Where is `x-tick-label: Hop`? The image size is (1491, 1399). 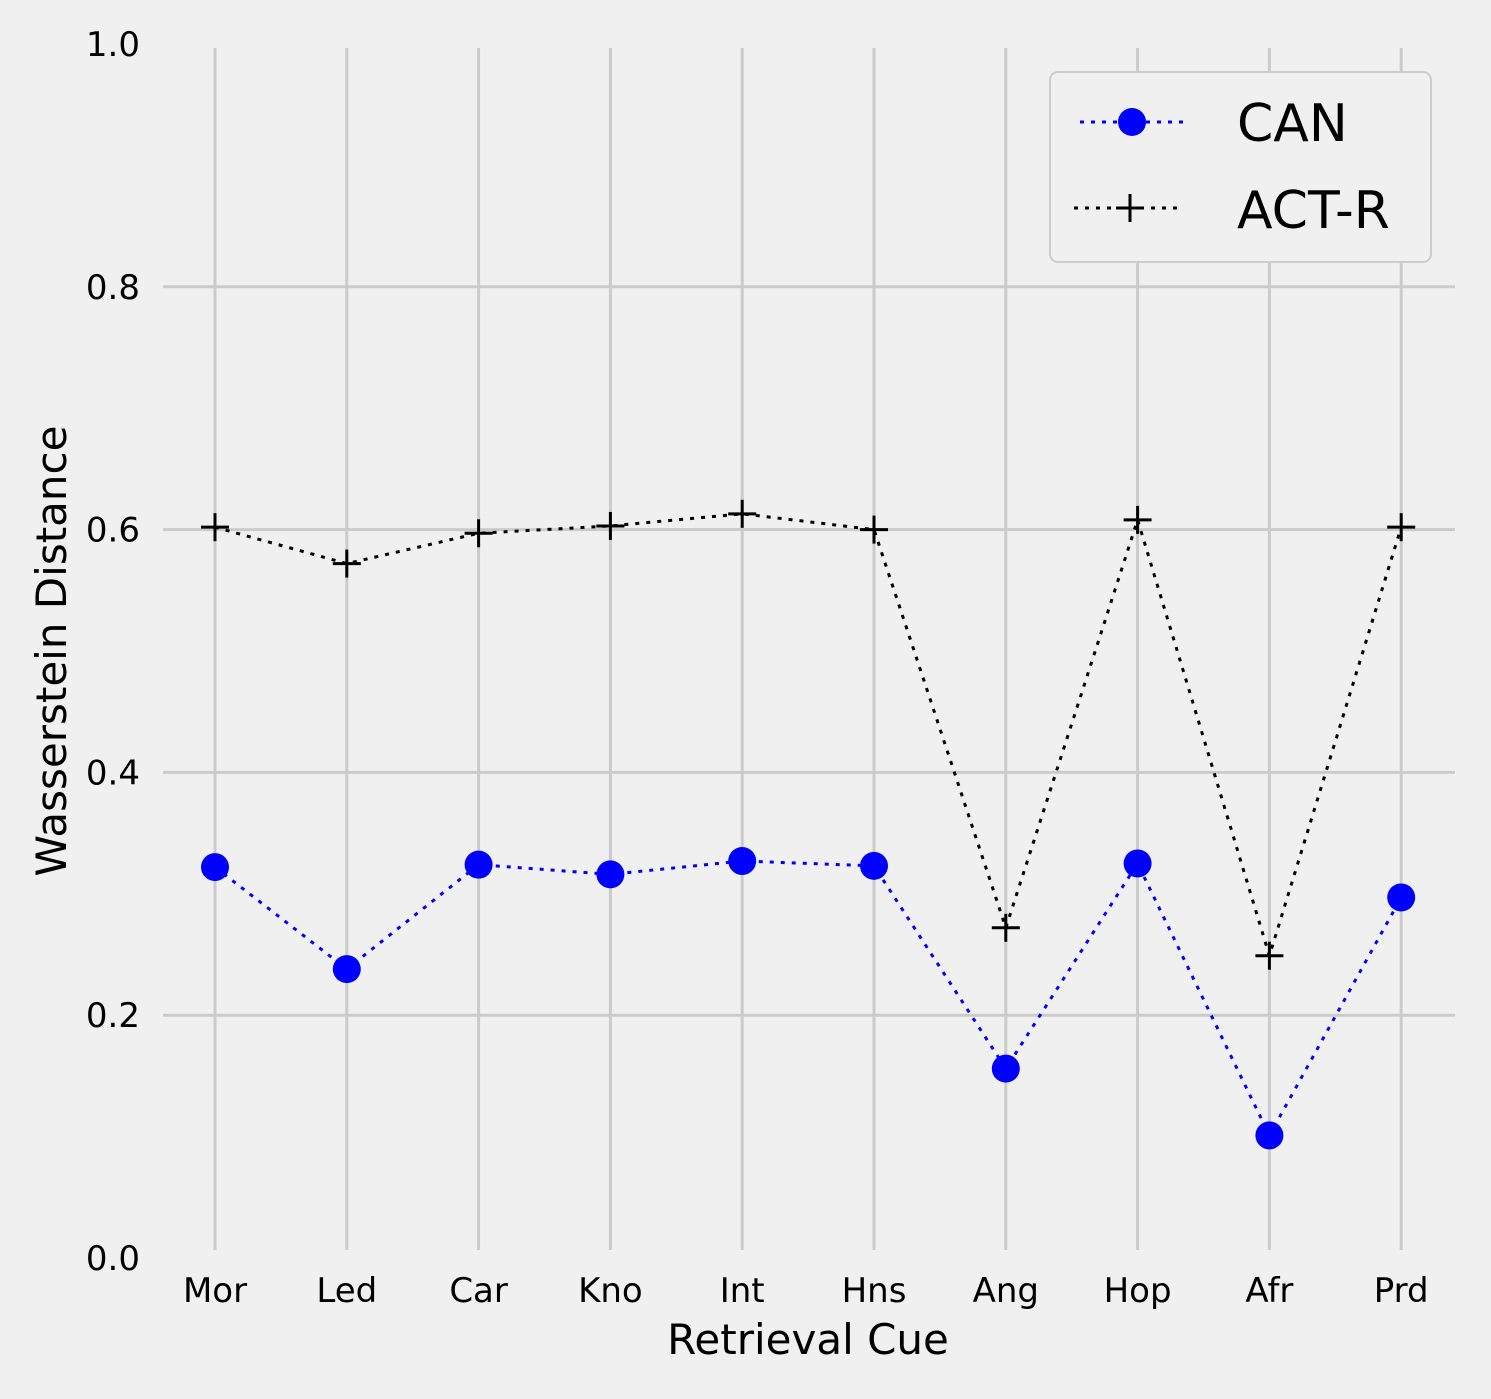 x-tick-label: Hop is located at coordinates (1138, 1291).